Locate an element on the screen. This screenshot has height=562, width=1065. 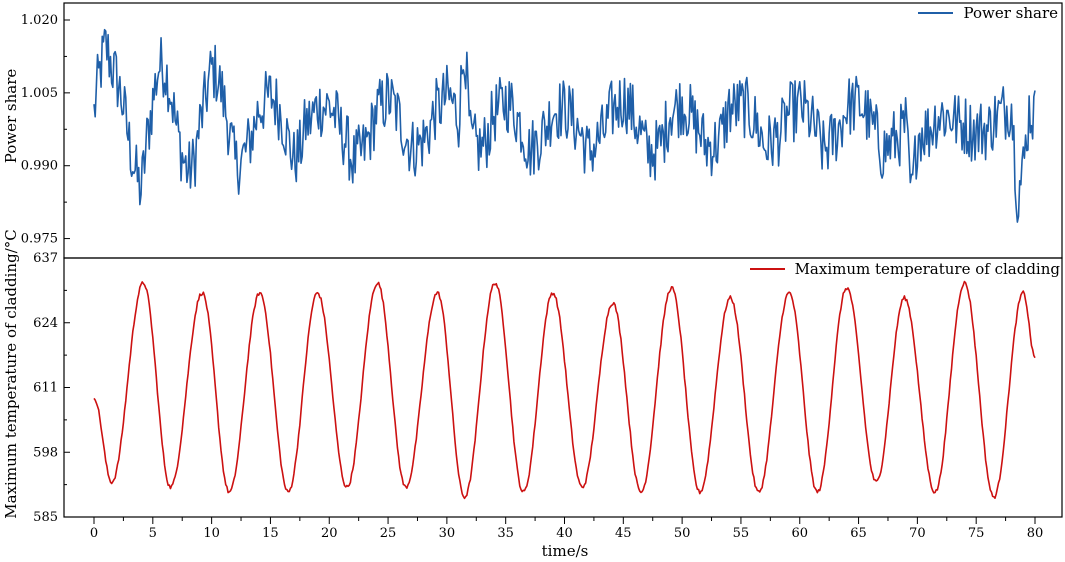
y-tick-label: 611 is located at coordinates (45, 388).